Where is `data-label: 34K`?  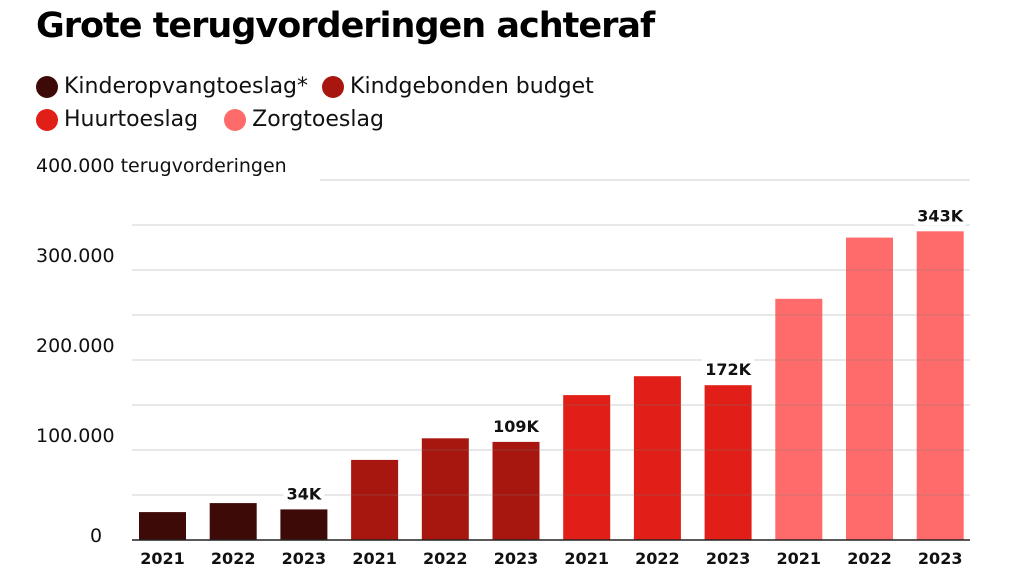 data-label: 34K is located at coordinates (304, 493).